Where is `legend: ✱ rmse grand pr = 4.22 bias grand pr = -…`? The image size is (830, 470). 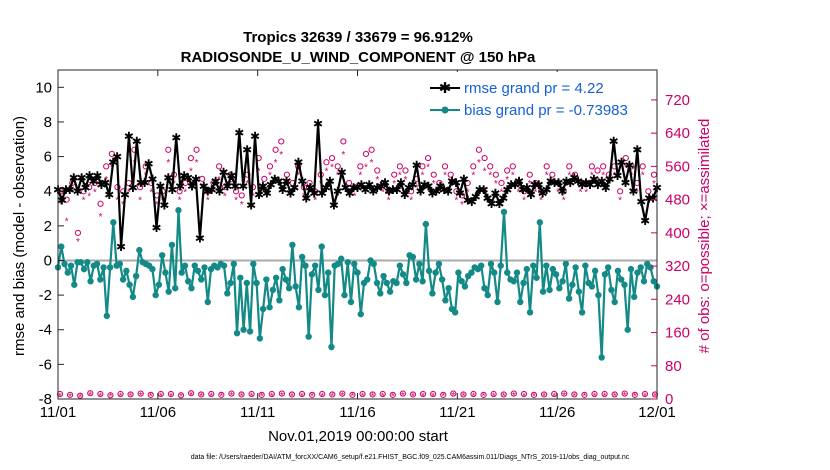
legend: ✱ rmse grand pr = 4.22 bias grand pr = -… is located at coordinates (538, 97).